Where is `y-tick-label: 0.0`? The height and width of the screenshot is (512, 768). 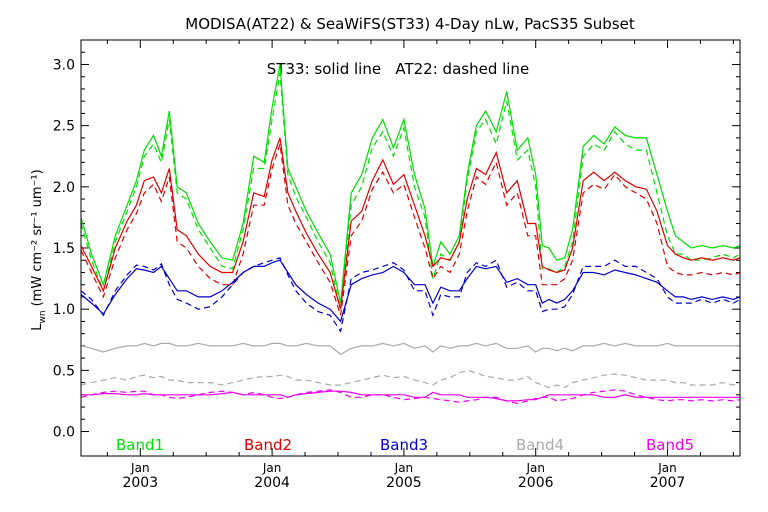 y-tick-label: 0.0 is located at coordinates (64, 433).